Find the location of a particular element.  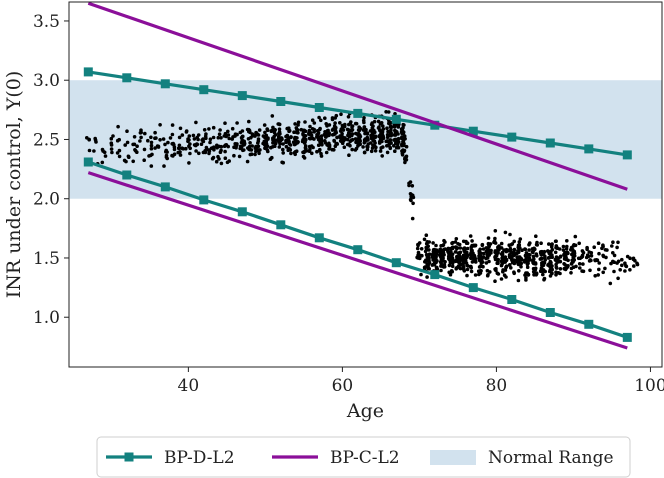

legend-item-bp-c-l2: BP-C-L2 is located at coordinates (336, 458).